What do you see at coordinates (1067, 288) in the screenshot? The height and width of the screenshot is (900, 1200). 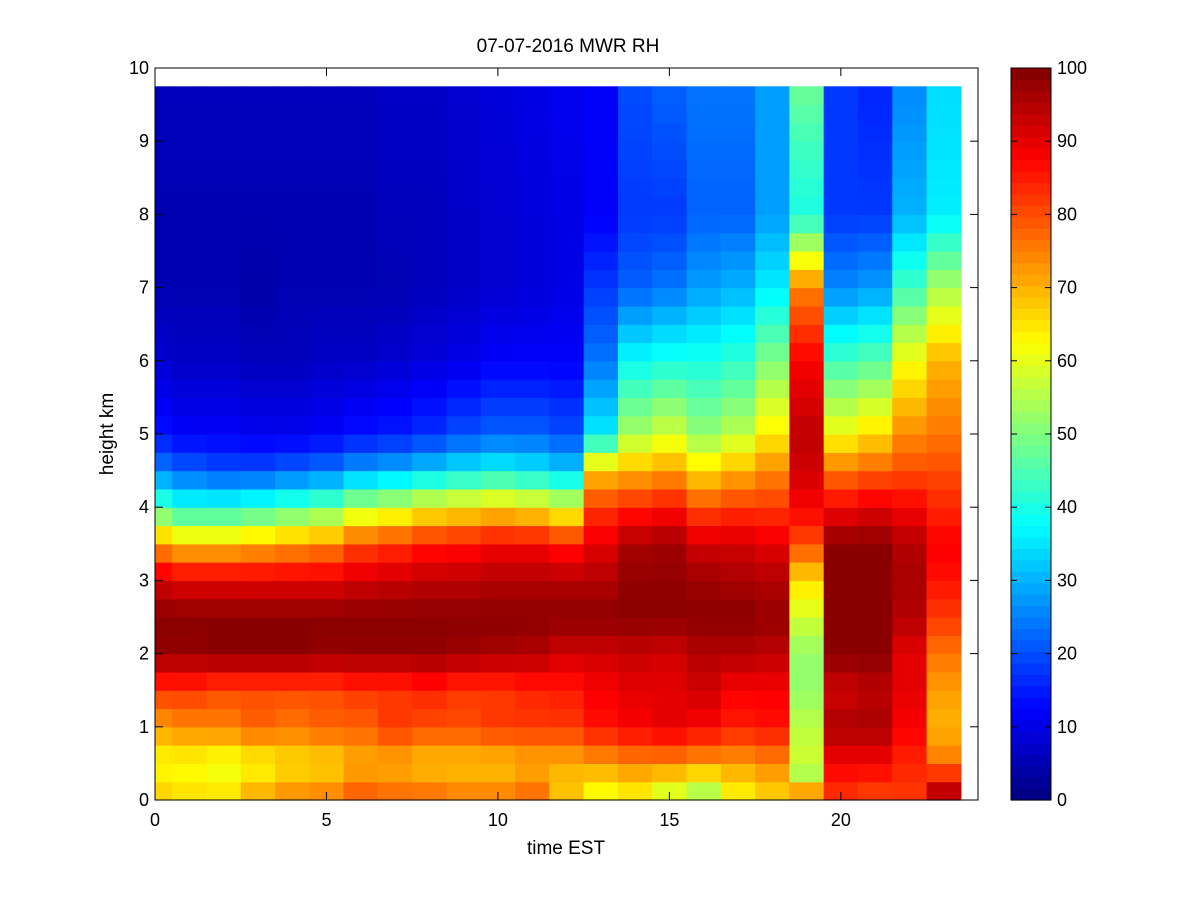 I see `colorbar-tick-label: 70` at bounding box center [1067, 288].